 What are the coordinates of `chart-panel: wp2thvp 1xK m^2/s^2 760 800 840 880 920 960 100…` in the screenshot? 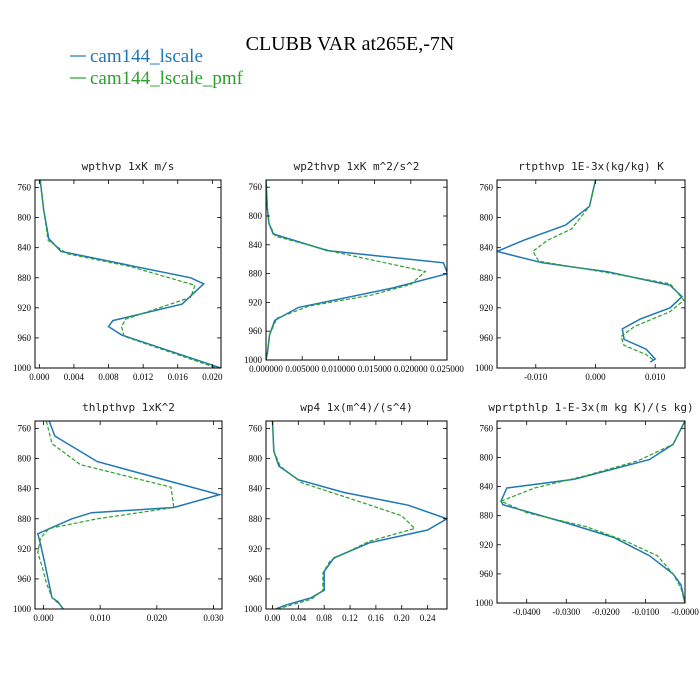 It's located at (354, 267).